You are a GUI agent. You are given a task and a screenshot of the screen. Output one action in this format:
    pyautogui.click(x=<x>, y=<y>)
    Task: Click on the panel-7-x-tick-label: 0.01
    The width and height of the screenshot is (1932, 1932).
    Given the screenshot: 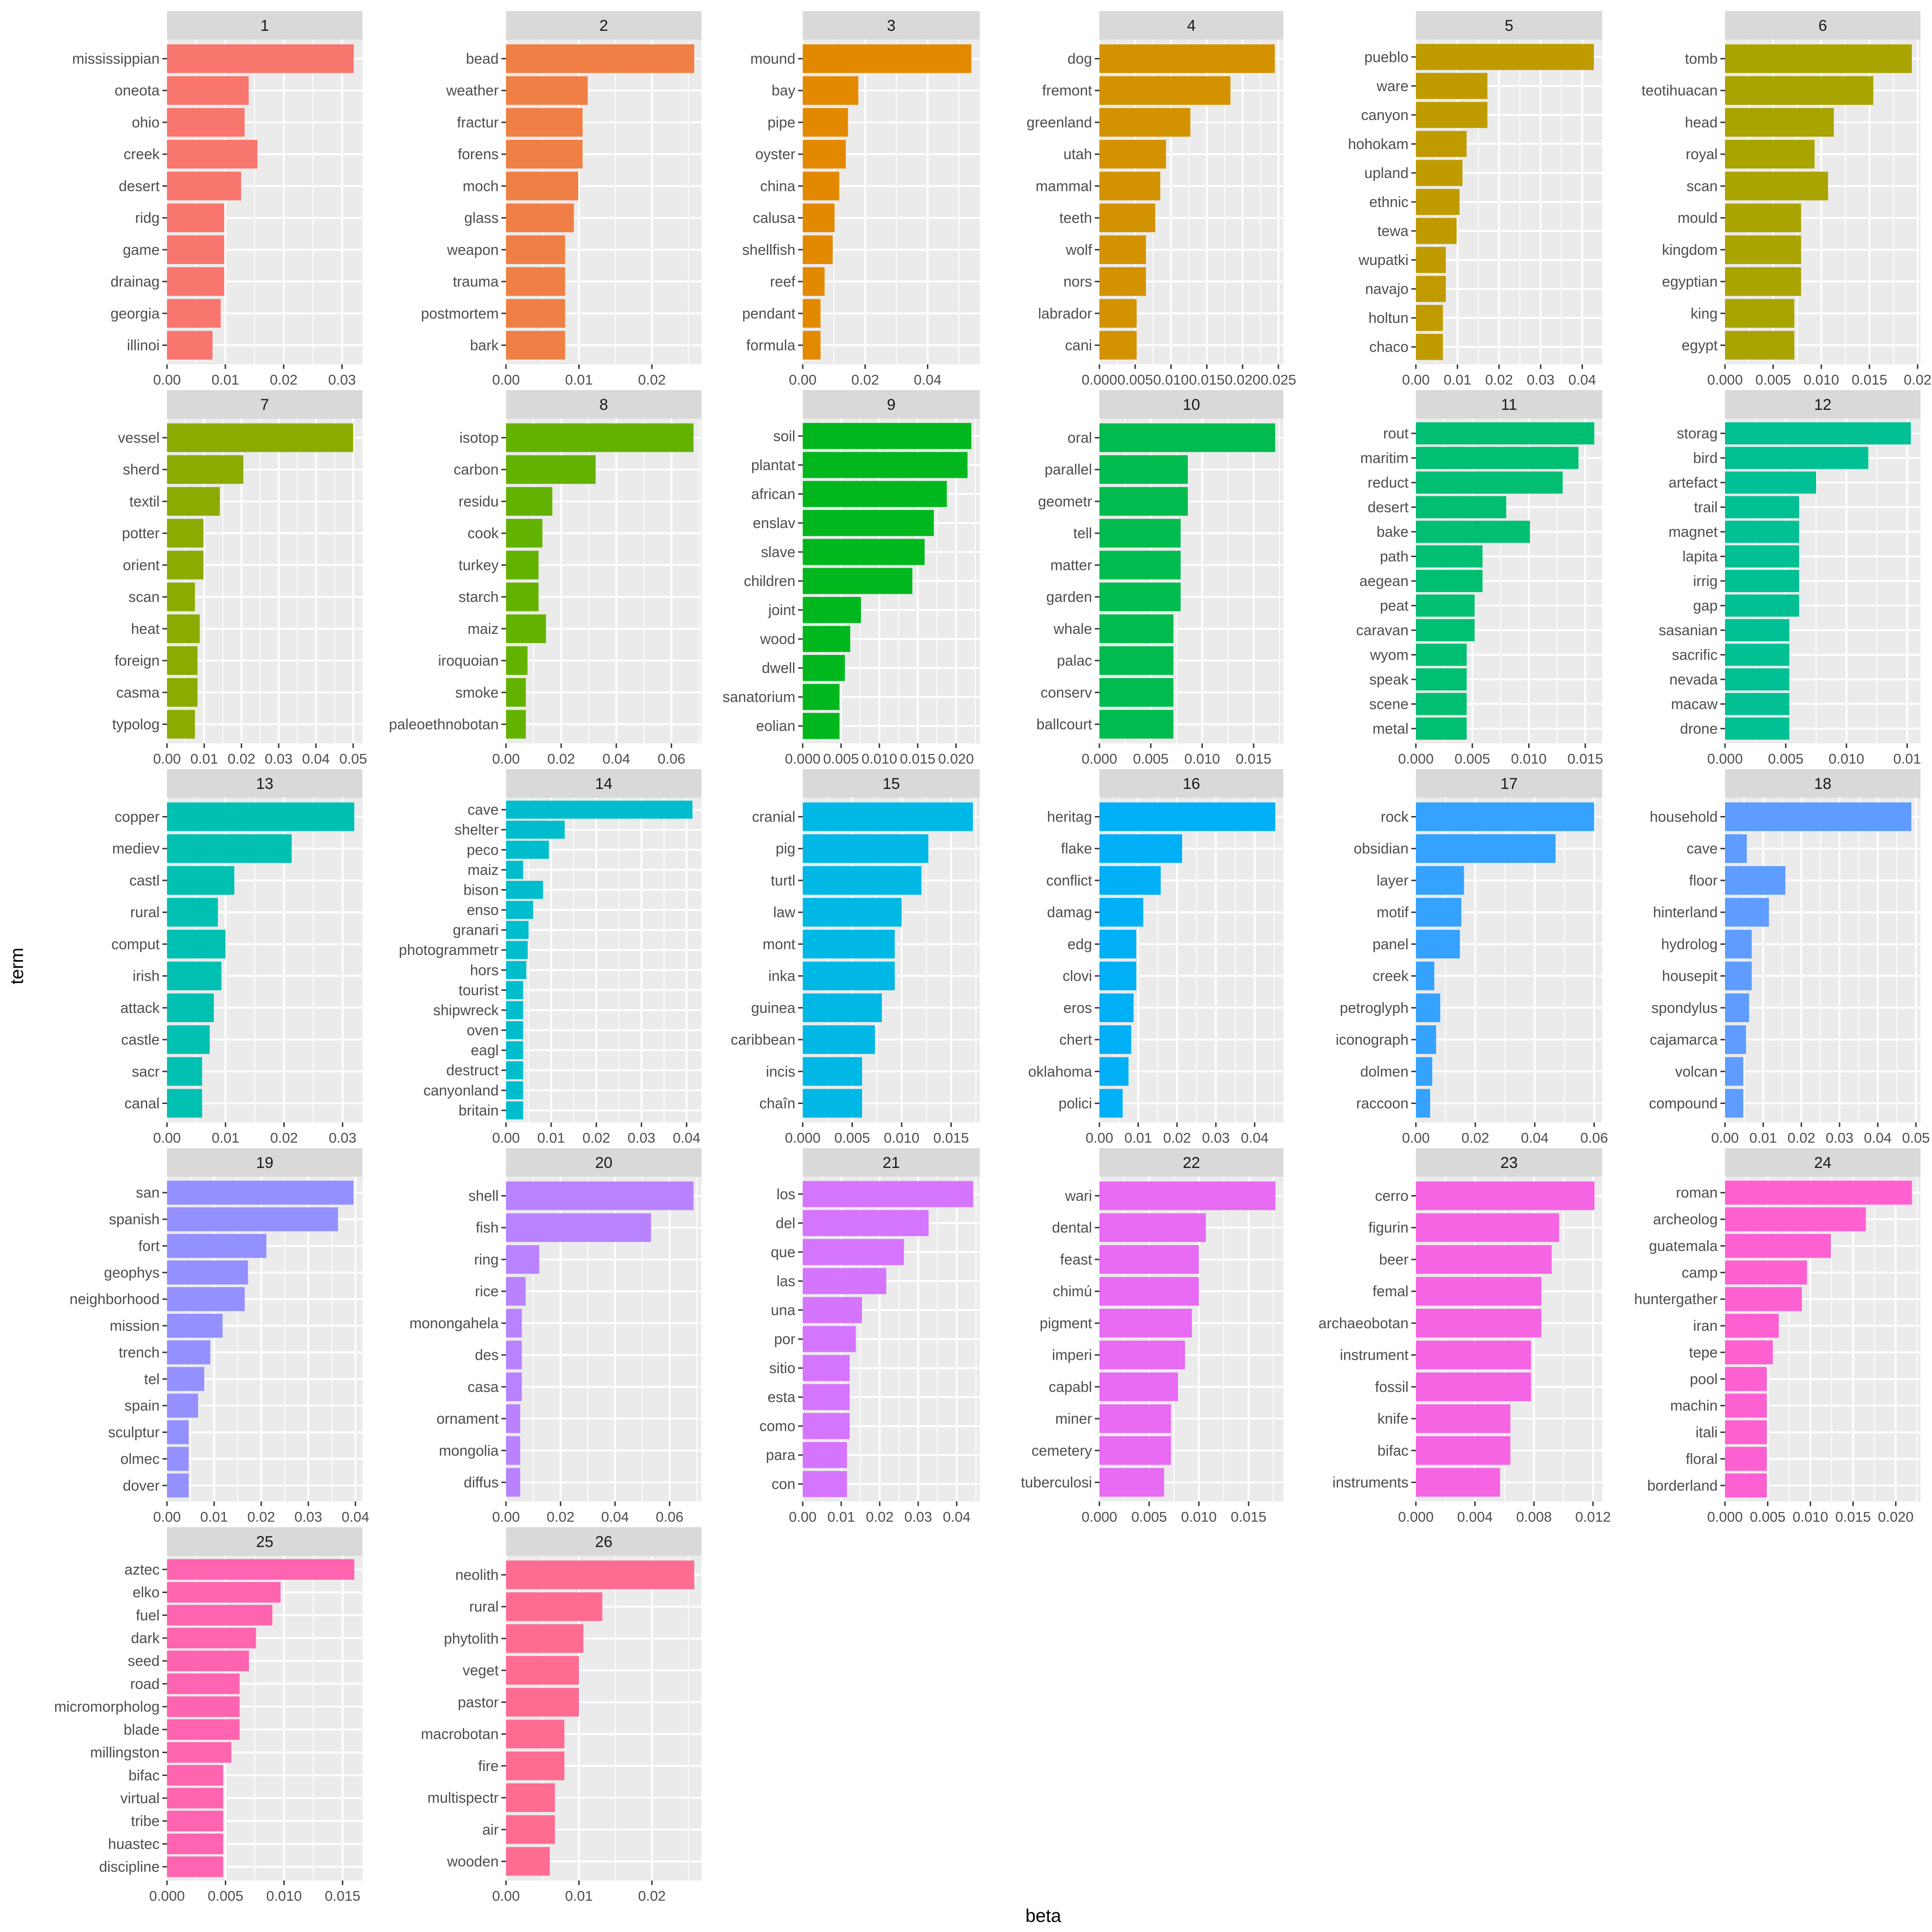 What is the action you would take?
    pyautogui.click(x=204, y=759)
    